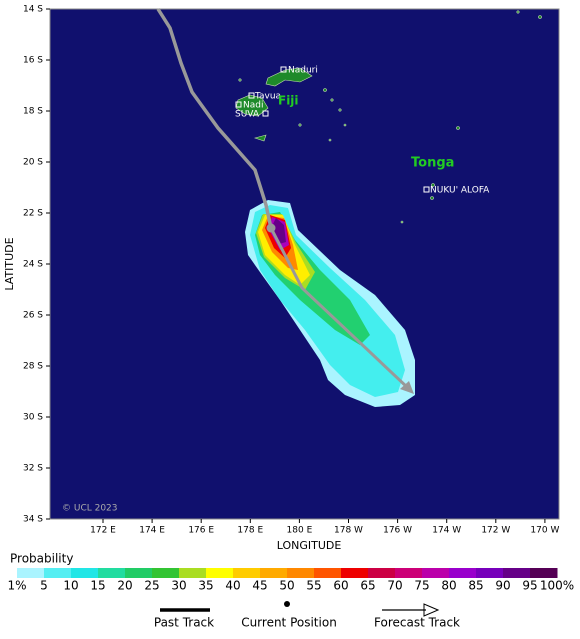  Describe the element at coordinates (205, 586) in the screenshot. I see `legend-label: 35` at that location.